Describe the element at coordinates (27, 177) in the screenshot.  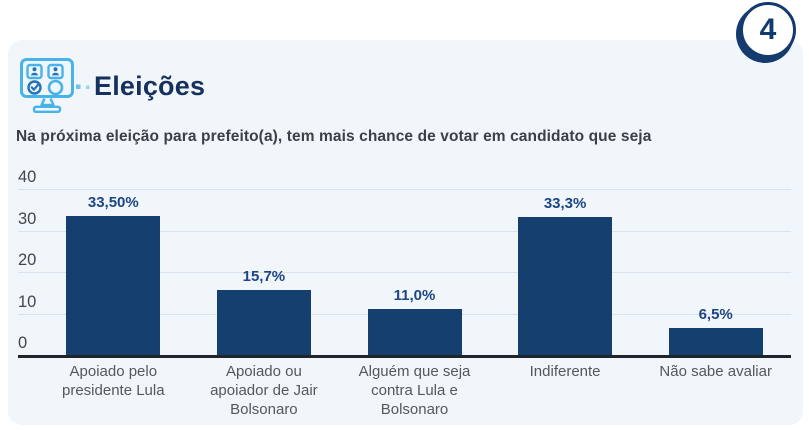
I see `y-axis-tick-label: 40` at that location.